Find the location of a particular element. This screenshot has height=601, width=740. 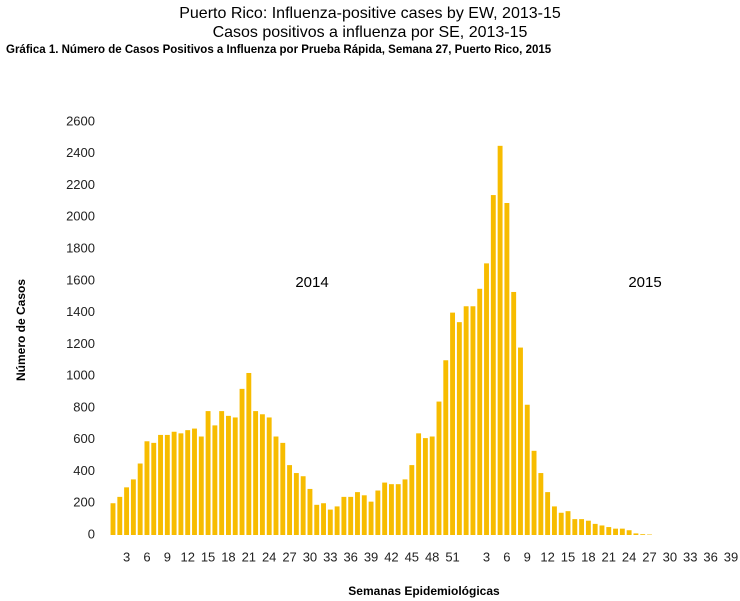

y-tick-label: 1400 is located at coordinates (80, 311).